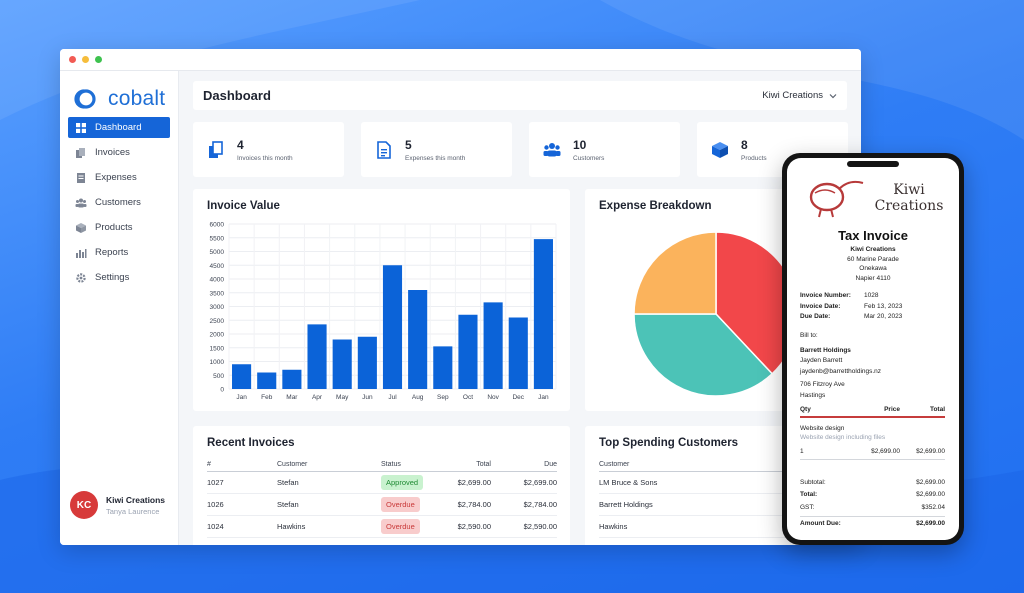 The image size is (1024, 593). I want to click on table-row: Hawkins, so click(699, 526).